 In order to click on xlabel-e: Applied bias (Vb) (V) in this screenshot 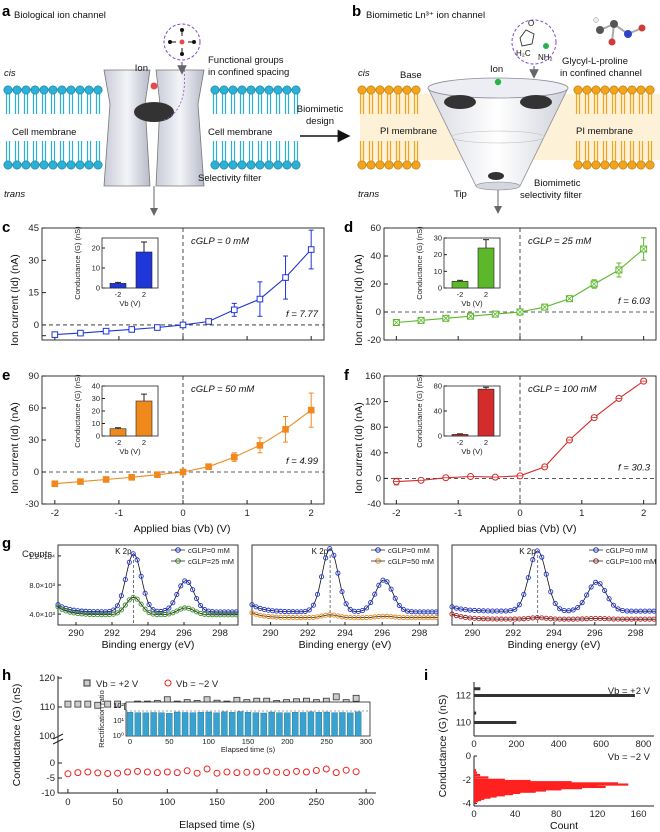, I will do `click(182, 529)`.